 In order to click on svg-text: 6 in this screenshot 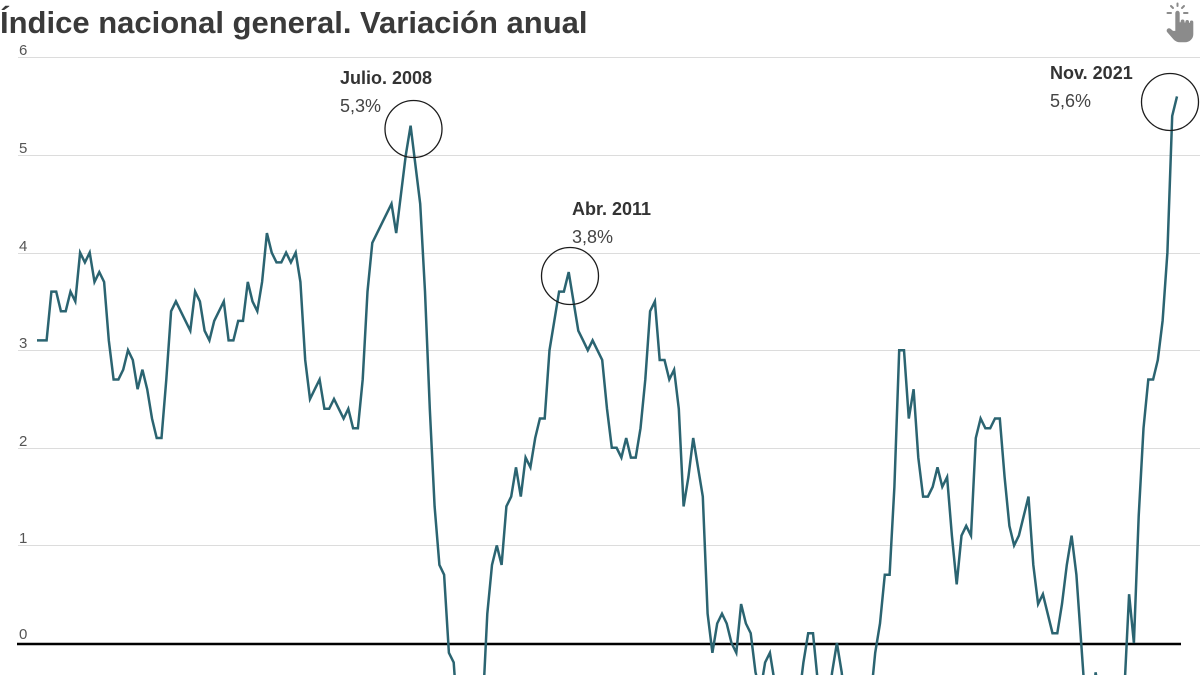, I will do `click(23, 50)`.